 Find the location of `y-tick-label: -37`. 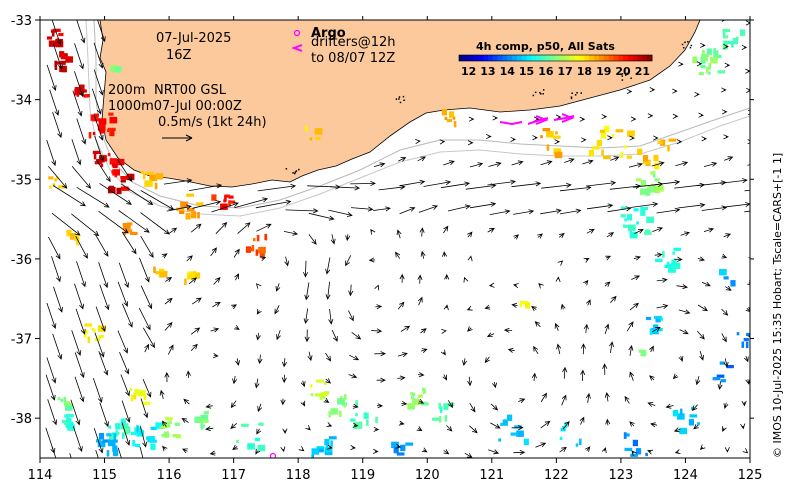

y-tick-label: -37 is located at coordinates (21, 340).